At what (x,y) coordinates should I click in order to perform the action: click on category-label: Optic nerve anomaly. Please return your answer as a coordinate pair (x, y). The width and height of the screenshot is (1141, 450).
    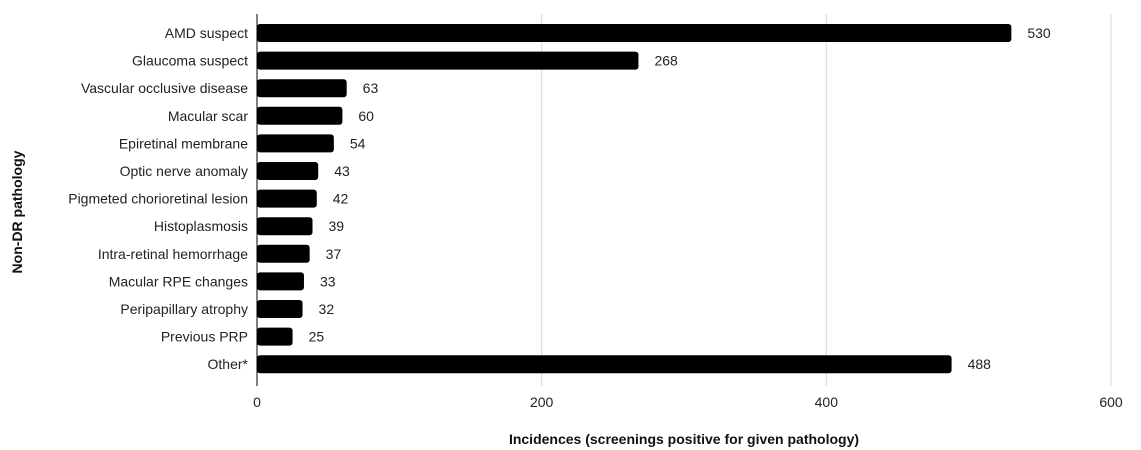
    Looking at the image, I should click on (184, 171).